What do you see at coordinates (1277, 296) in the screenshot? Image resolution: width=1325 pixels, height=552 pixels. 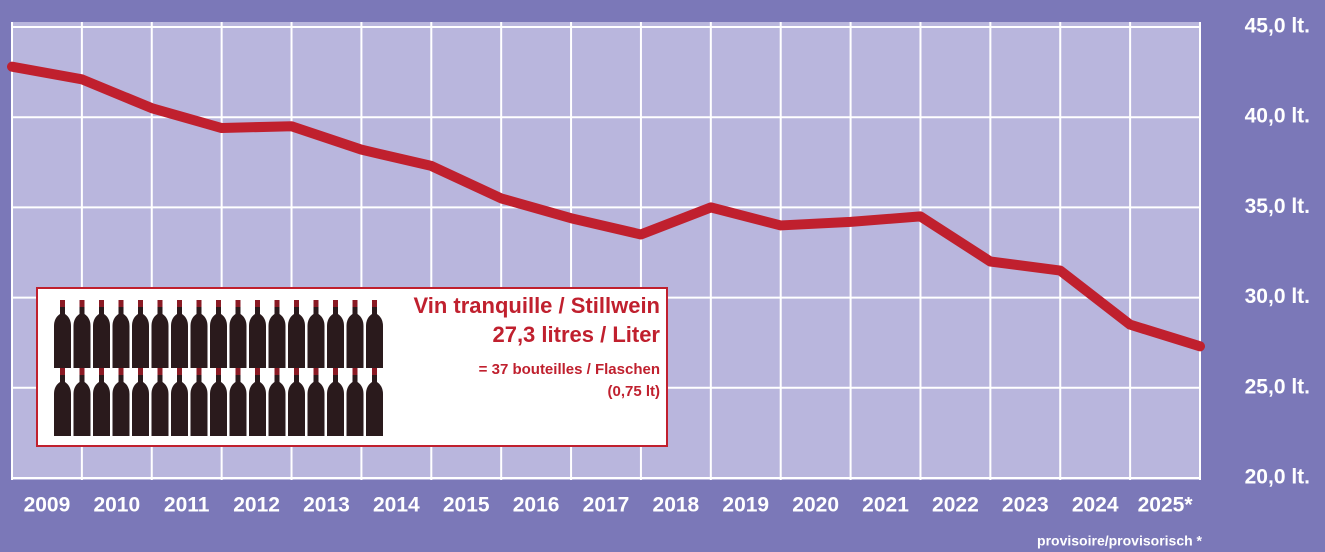 I see `y-tick-label: 30,0 lt.` at bounding box center [1277, 296].